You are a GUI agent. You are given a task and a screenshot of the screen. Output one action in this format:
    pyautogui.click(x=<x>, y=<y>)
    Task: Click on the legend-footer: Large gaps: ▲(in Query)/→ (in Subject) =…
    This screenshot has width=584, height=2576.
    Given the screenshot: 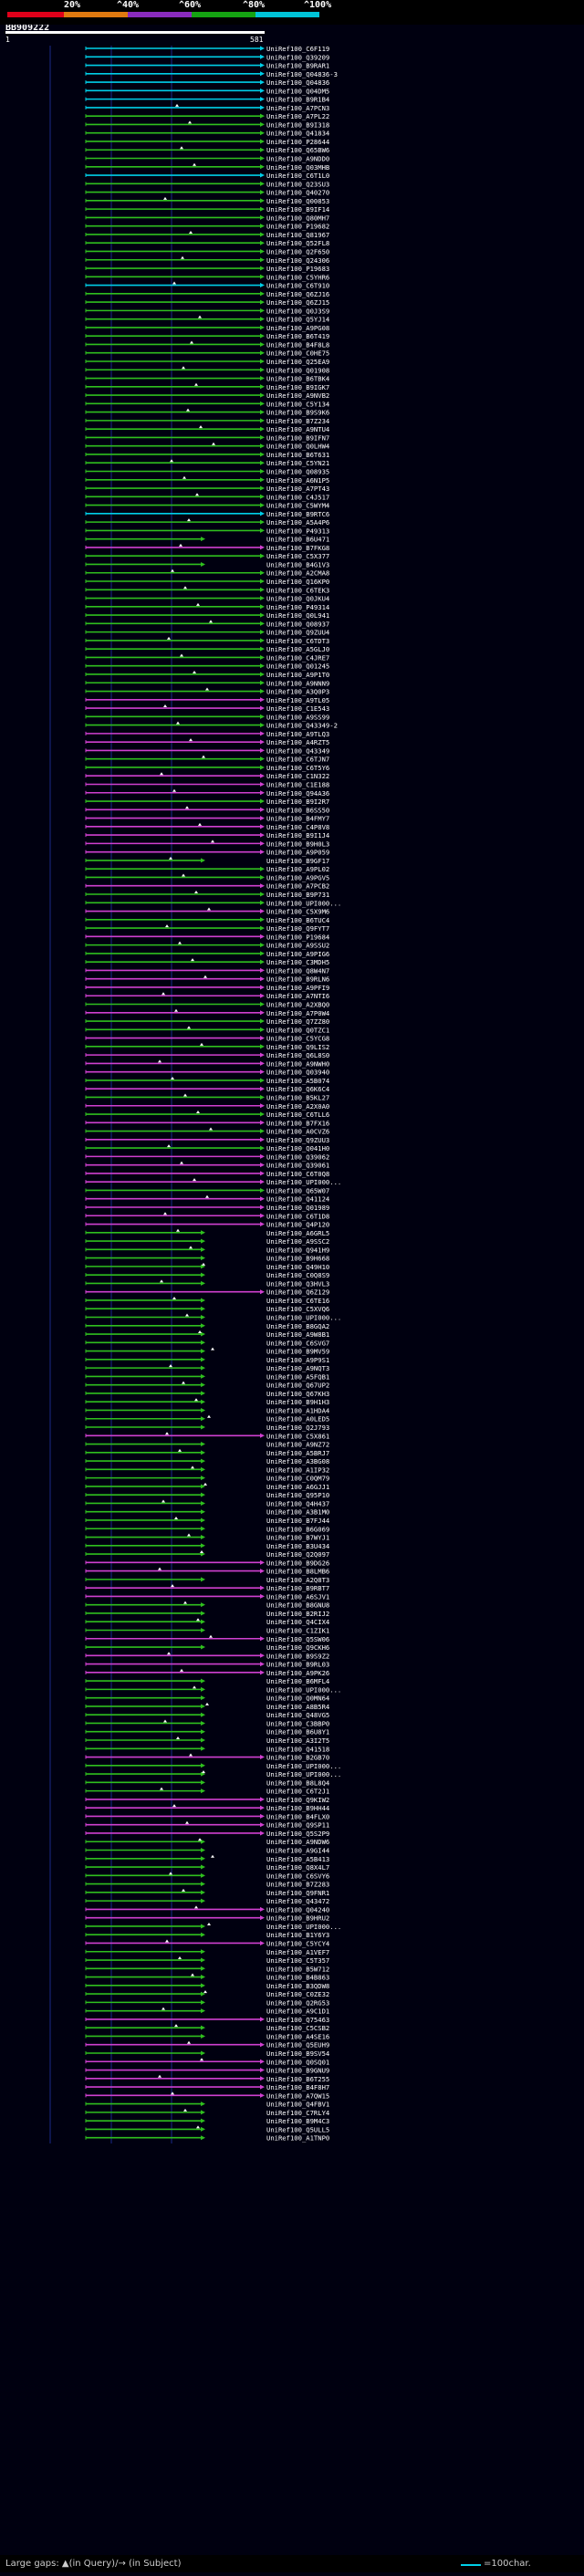 What is the action you would take?
    pyautogui.click(x=292, y=2563)
    